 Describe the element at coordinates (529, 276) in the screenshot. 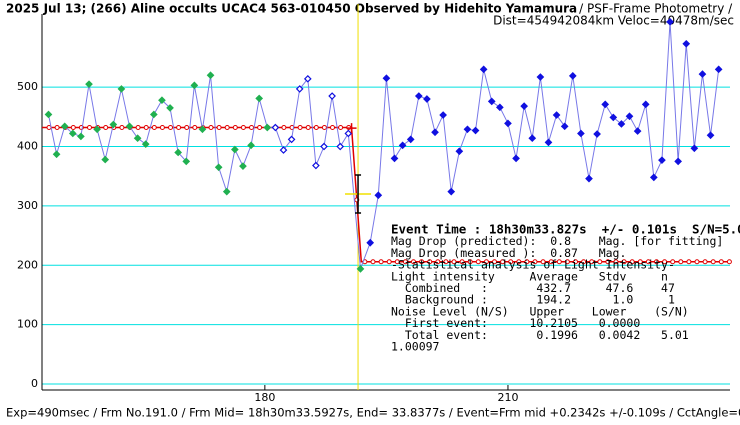

I see `info-line: Light intensity Average Stdv n` at that location.